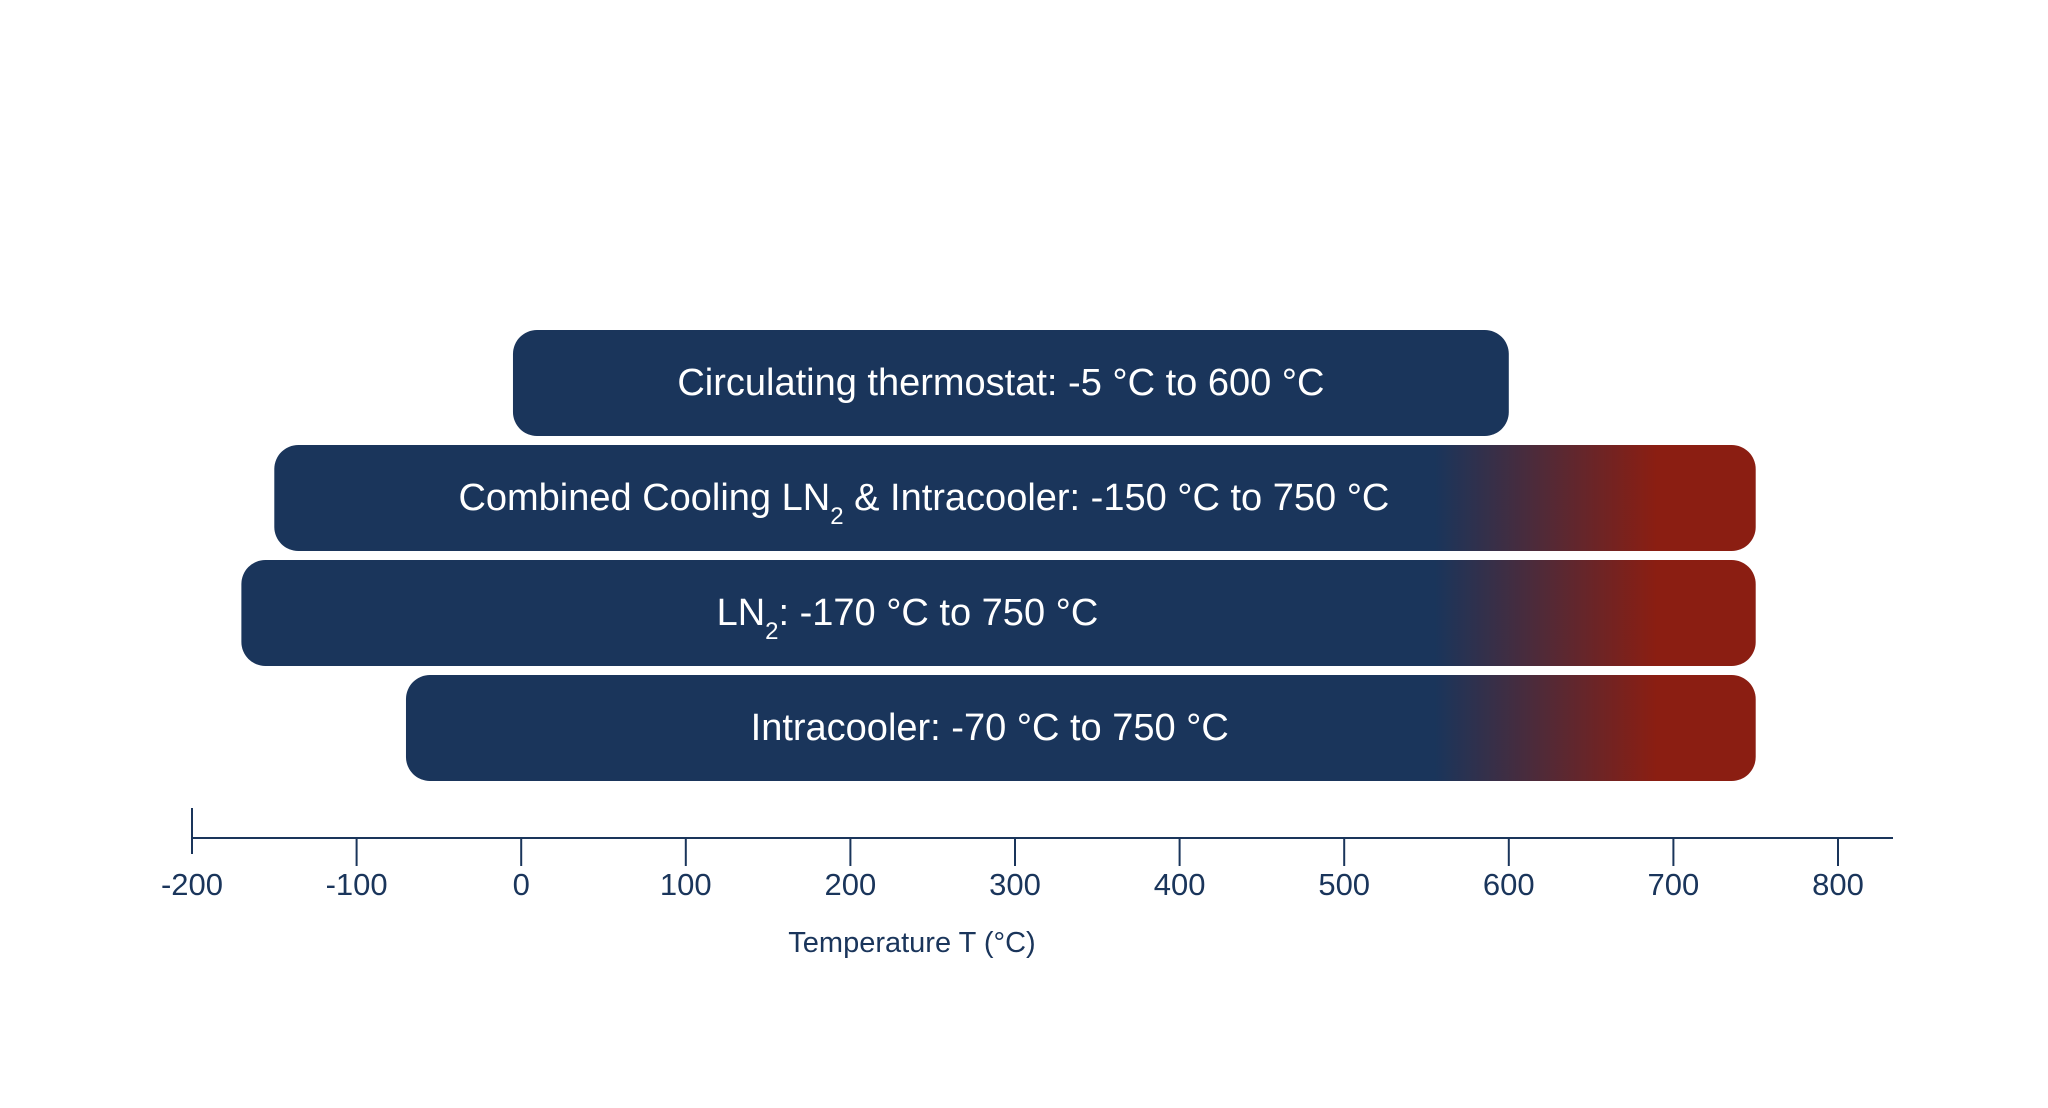 The image size is (2048, 1108). Describe the element at coordinates (1509, 884) in the screenshot. I see `x-tick-label: 600` at that location.